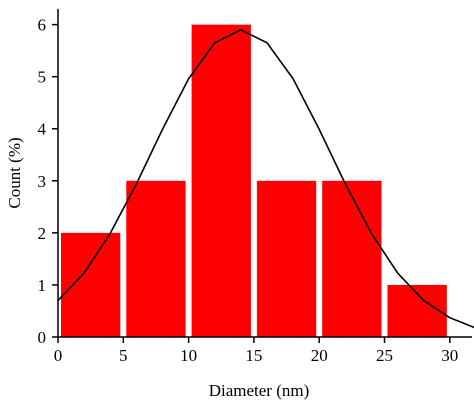 The height and width of the screenshot is (407, 474). Describe the element at coordinates (384, 355) in the screenshot. I see `x-tick-label: 25` at that location.